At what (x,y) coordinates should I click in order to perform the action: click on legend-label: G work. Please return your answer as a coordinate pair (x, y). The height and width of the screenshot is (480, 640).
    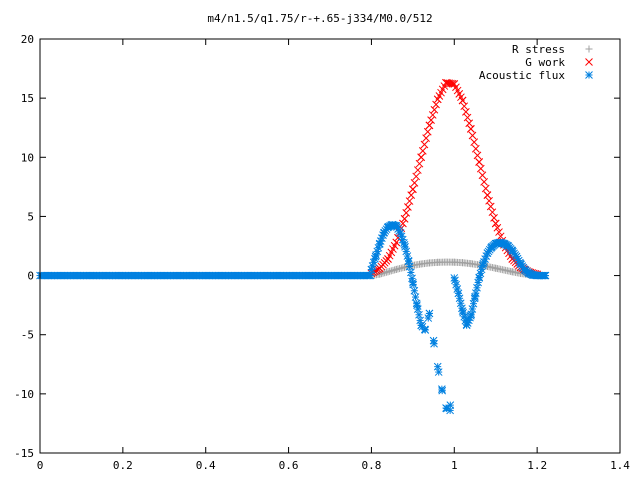
    Looking at the image, I should click on (545, 62).